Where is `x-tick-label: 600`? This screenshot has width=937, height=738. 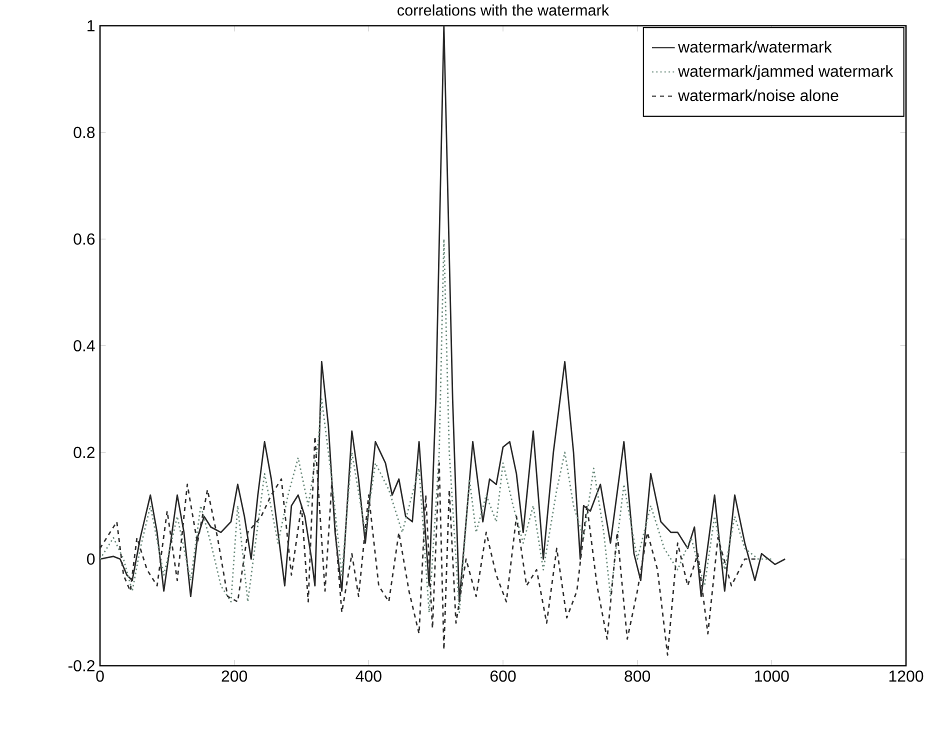 x-tick-label: 600 is located at coordinates (503, 676).